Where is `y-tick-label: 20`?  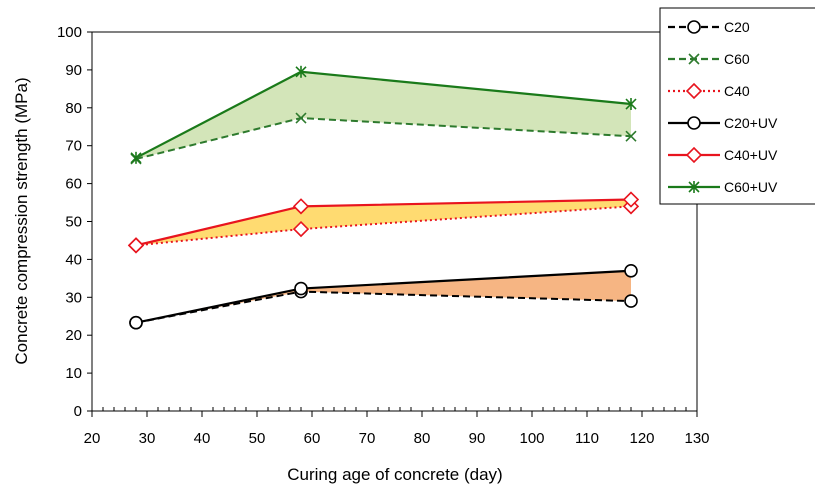
y-tick-label: 20 is located at coordinates (73, 335).